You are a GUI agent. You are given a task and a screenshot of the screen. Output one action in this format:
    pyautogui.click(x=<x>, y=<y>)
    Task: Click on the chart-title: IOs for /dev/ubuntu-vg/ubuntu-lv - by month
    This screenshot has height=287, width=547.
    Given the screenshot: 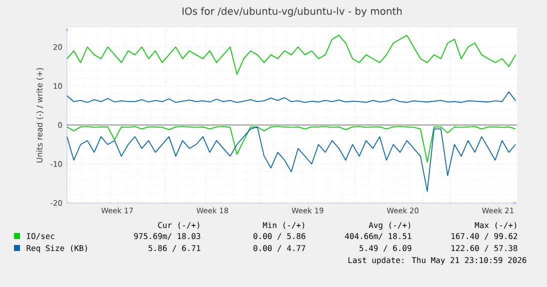 What is the action you would take?
    pyautogui.click(x=292, y=12)
    